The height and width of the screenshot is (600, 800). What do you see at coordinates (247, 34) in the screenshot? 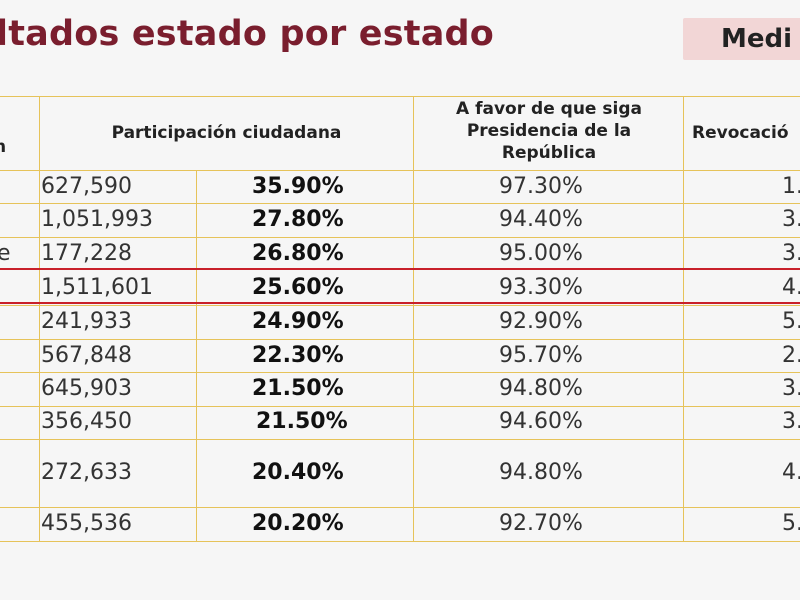
I see `page-title: ltados estado por estado` at bounding box center [247, 34].